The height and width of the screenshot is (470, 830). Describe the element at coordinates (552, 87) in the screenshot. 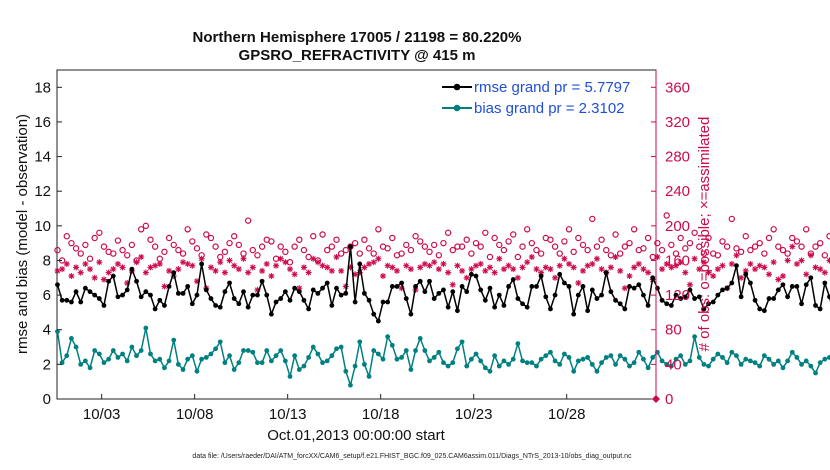

I see `legend-rmse-label: rmse grand pr = 5.7797` at that location.